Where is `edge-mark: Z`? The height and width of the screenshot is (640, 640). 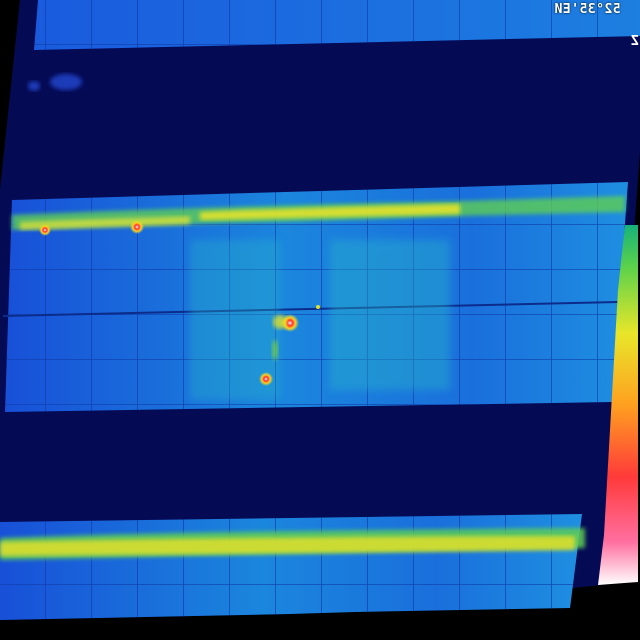
edge-mark: Z is located at coordinates (635, 41).